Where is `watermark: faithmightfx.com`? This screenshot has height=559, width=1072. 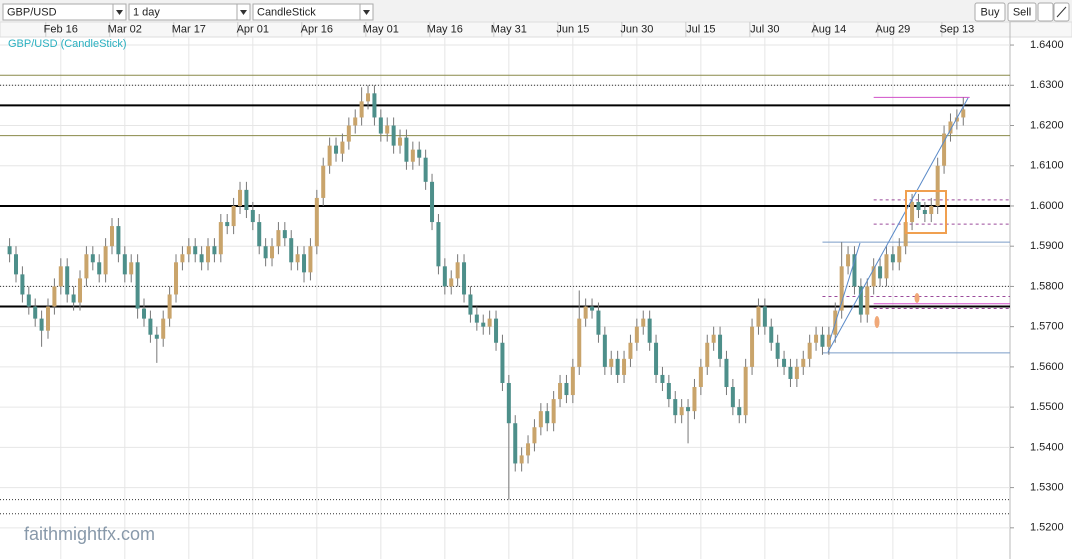 watermark: faithmightfx.com is located at coordinates (89, 534).